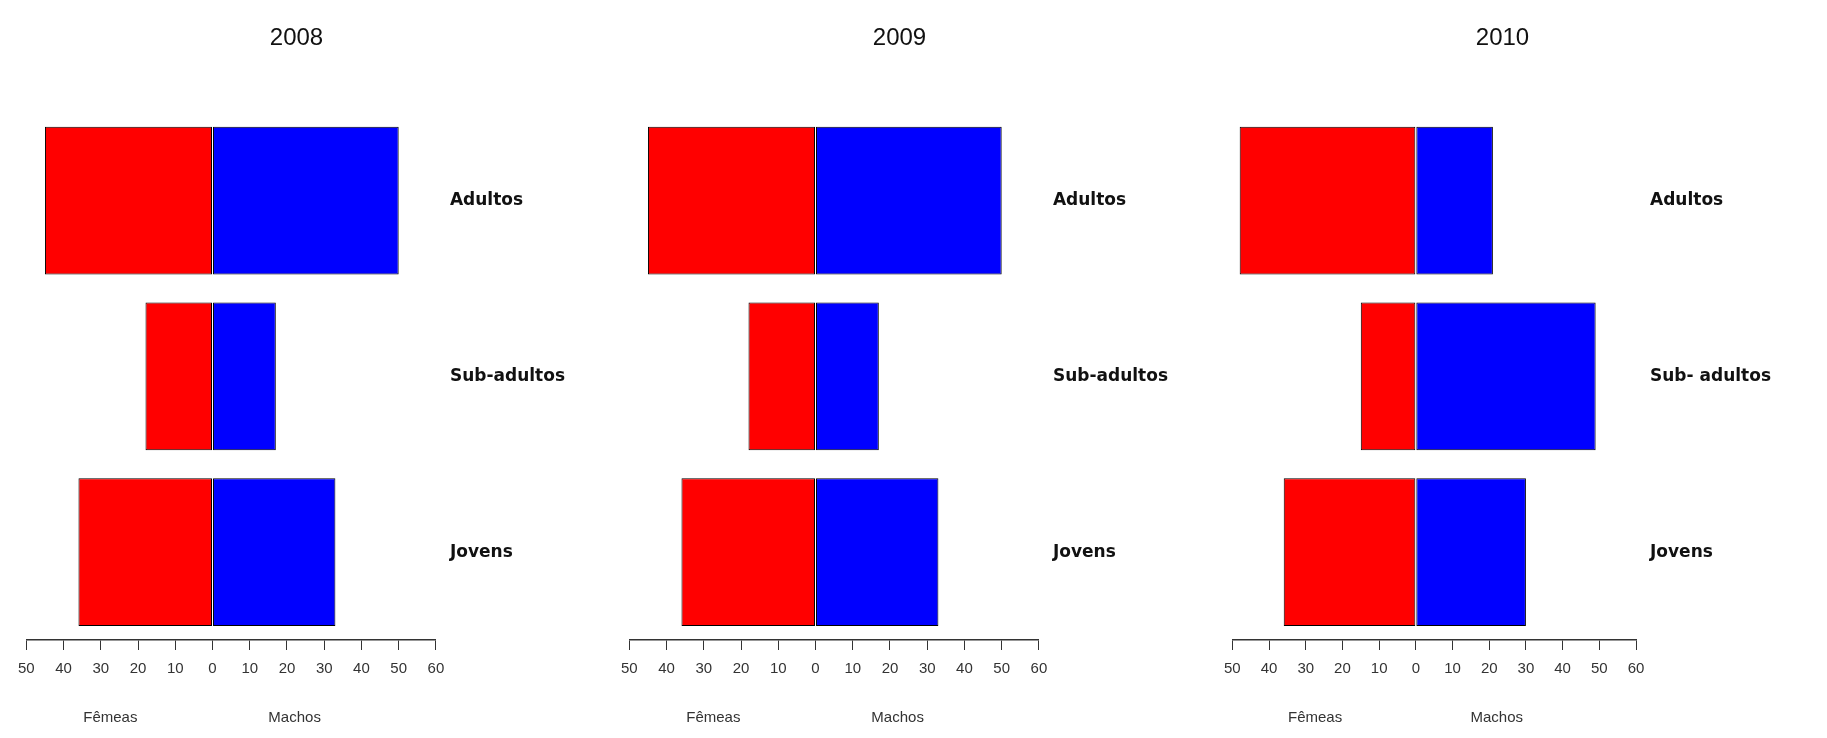 Image resolution: width=1827 pixels, height=738 pixels. I want to click on chart-title: 2009, so click(899, 37).